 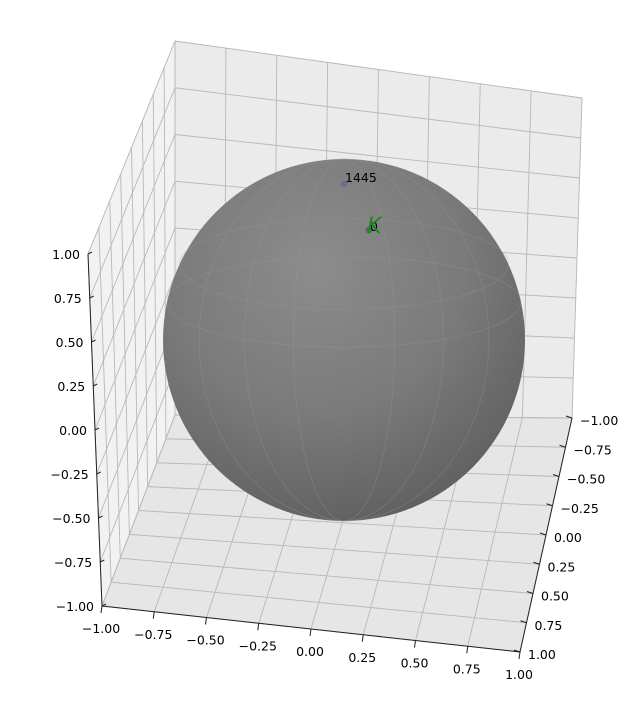 What do you see at coordinates (562, 566) in the screenshot?
I see `y-tick-label: 0.25` at bounding box center [562, 566].